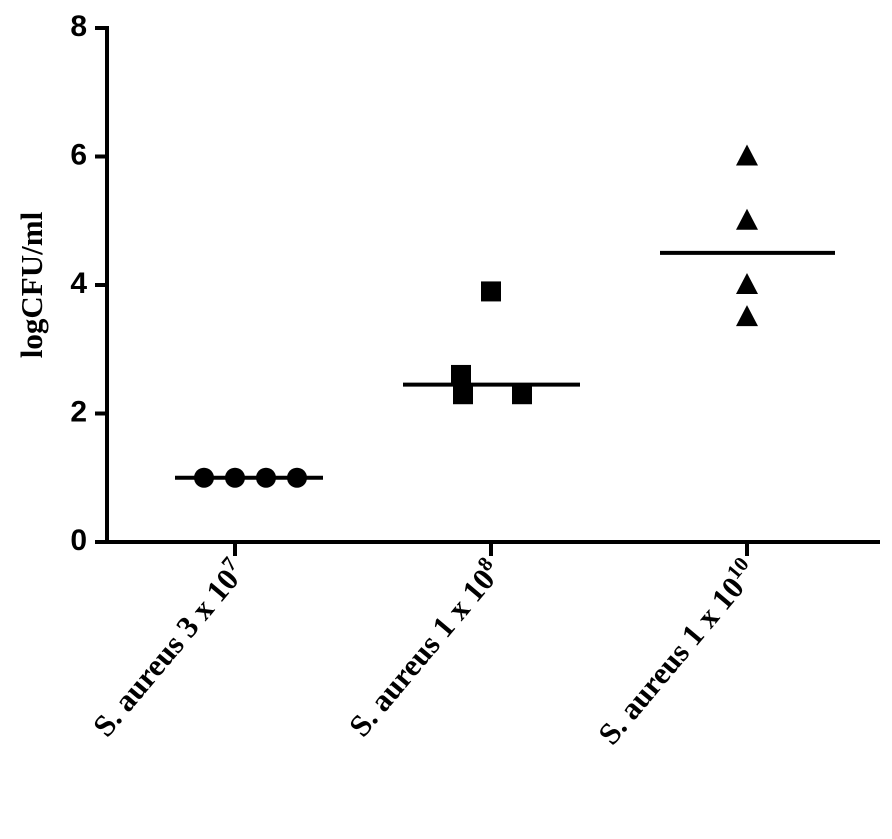 The height and width of the screenshot is (839, 892). Describe the element at coordinates (166, 652) in the screenshot. I see `category-text: S. aureus 3 x 10` at that location.